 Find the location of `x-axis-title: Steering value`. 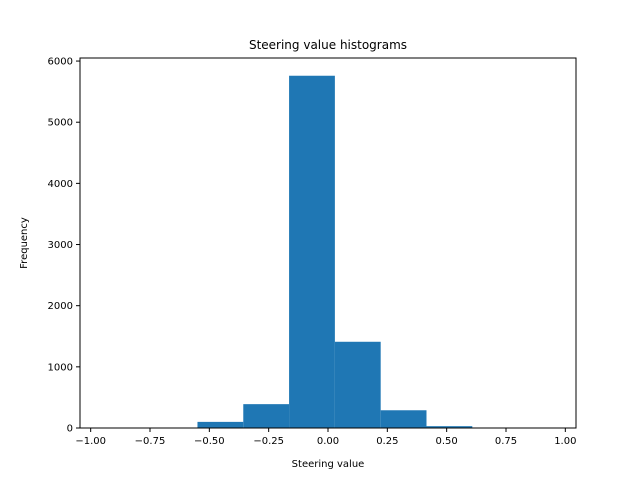

x-axis-title: Steering value is located at coordinates (328, 464).